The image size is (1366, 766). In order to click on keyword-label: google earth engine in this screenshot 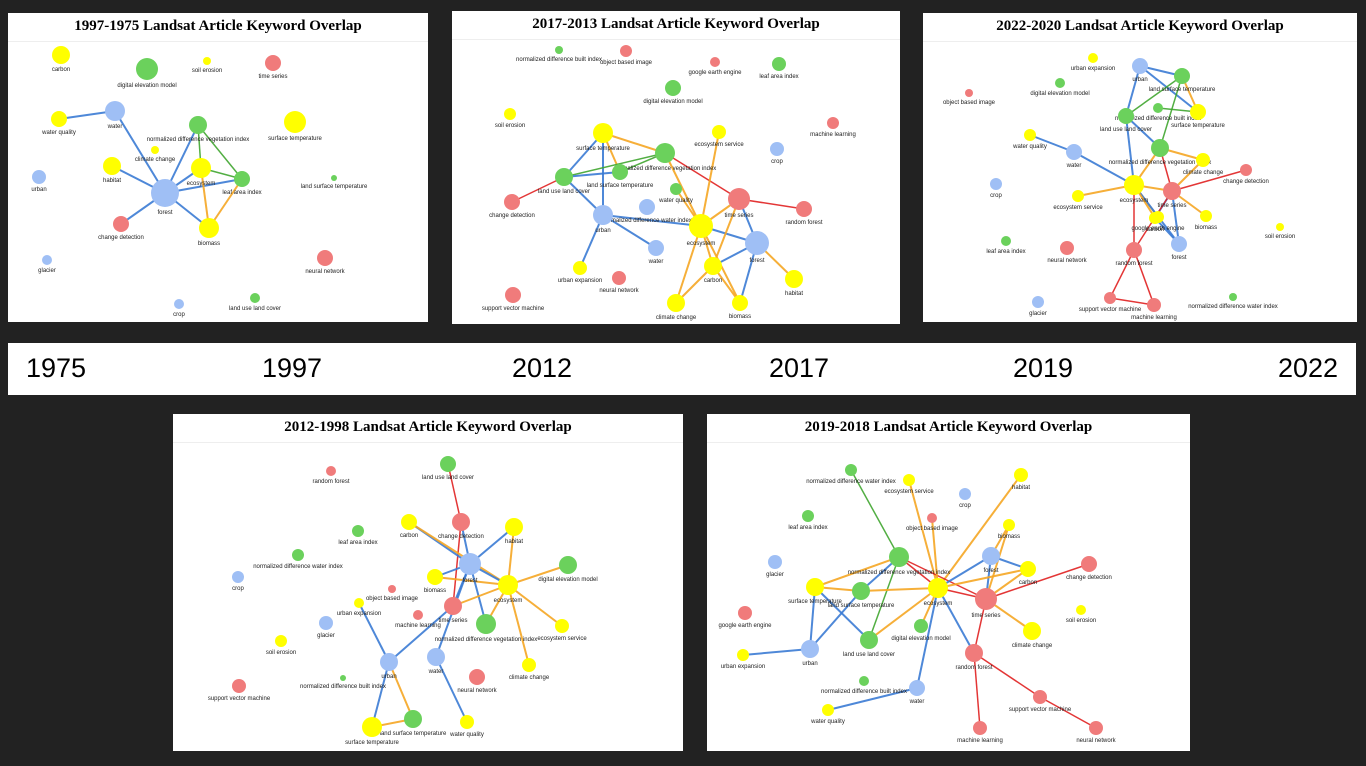, I will do `click(745, 626)`.